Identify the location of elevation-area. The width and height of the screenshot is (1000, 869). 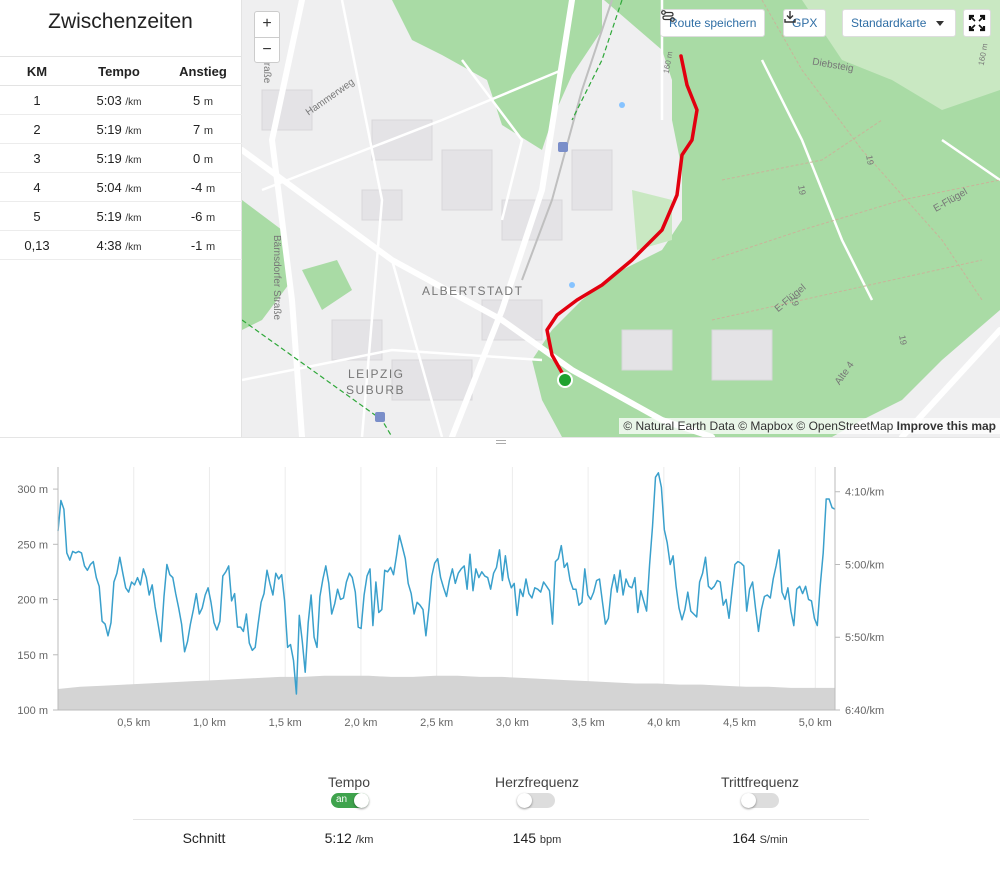
(446, 692).